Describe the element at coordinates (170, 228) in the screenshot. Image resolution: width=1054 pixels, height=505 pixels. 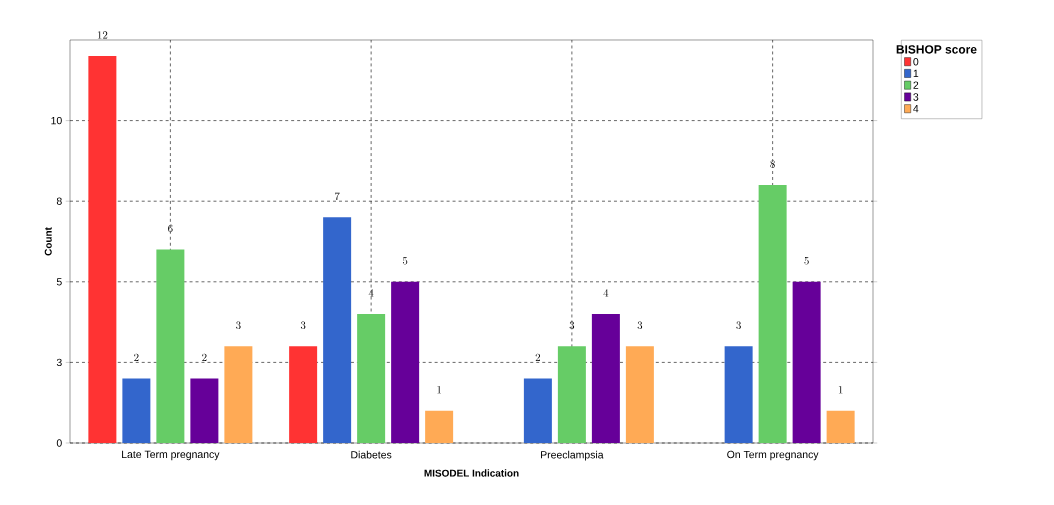
I see `data-label: 6` at that location.